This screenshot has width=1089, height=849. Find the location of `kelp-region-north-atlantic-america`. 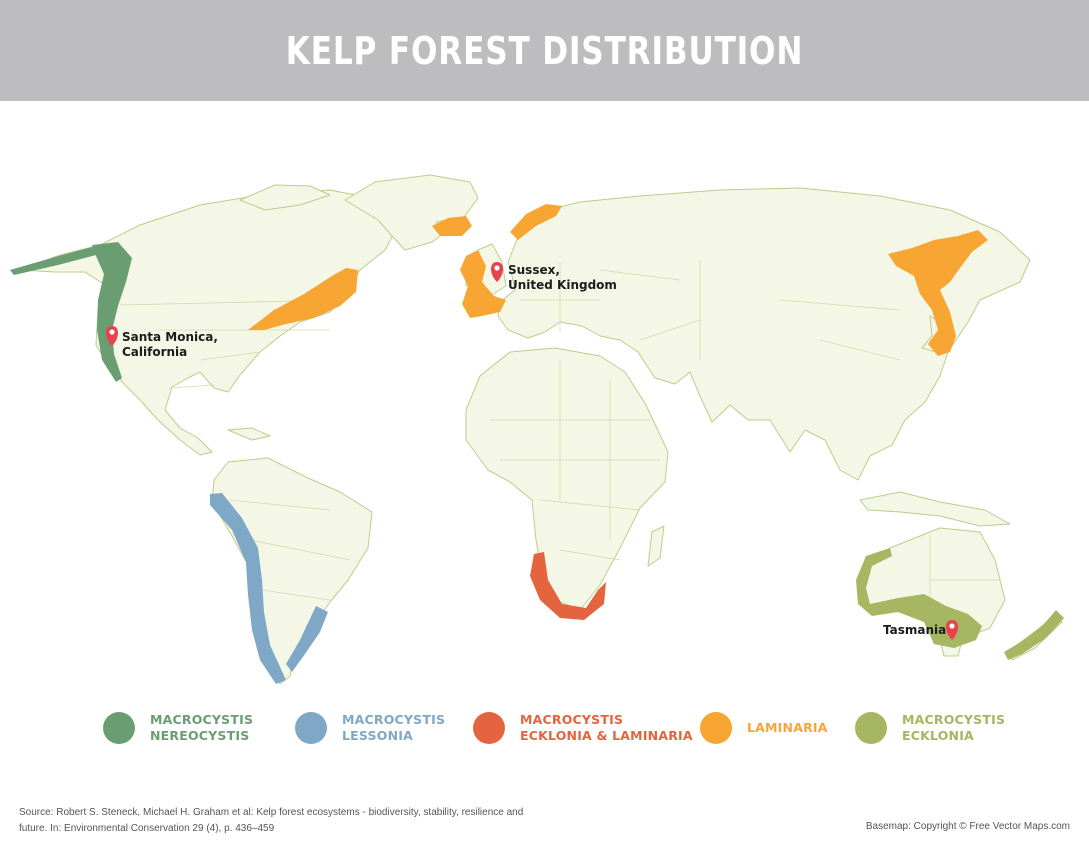

kelp-region-north-atlantic-america is located at coordinates (303, 299).